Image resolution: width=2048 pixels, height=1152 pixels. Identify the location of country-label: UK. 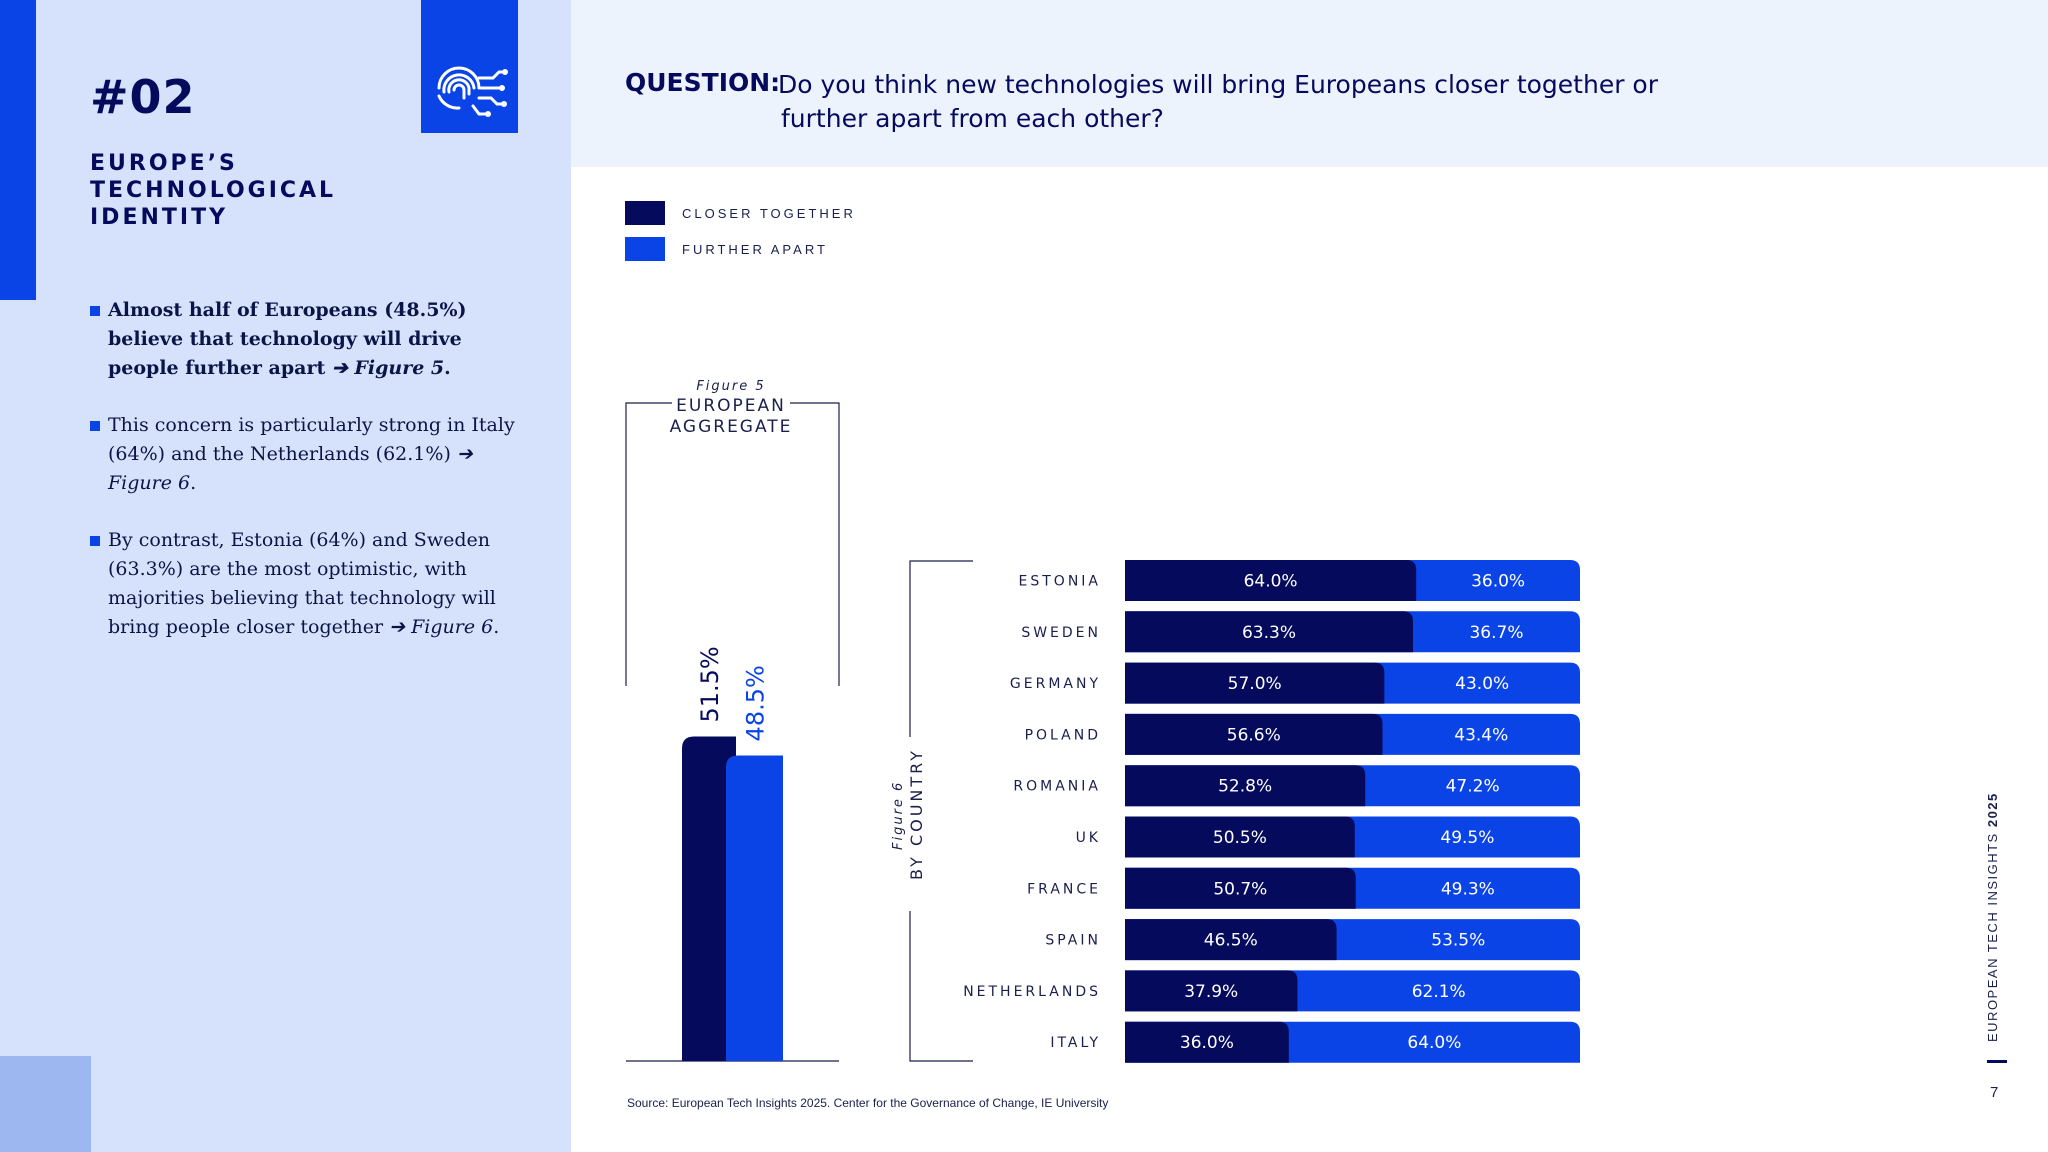
(1088, 838).